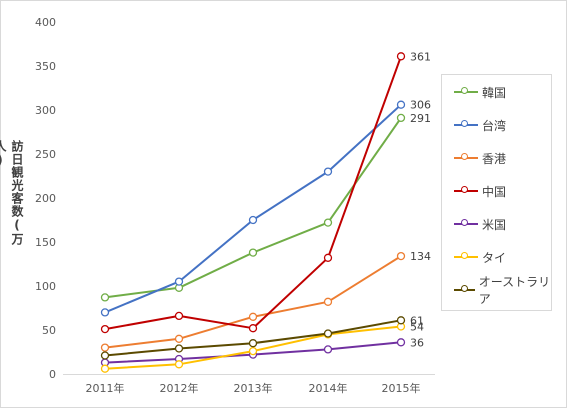  What do you see at coordinates (494, 92) in the screenshot?
I see `legend-label: 韓国` at bounding box center [494, 92].